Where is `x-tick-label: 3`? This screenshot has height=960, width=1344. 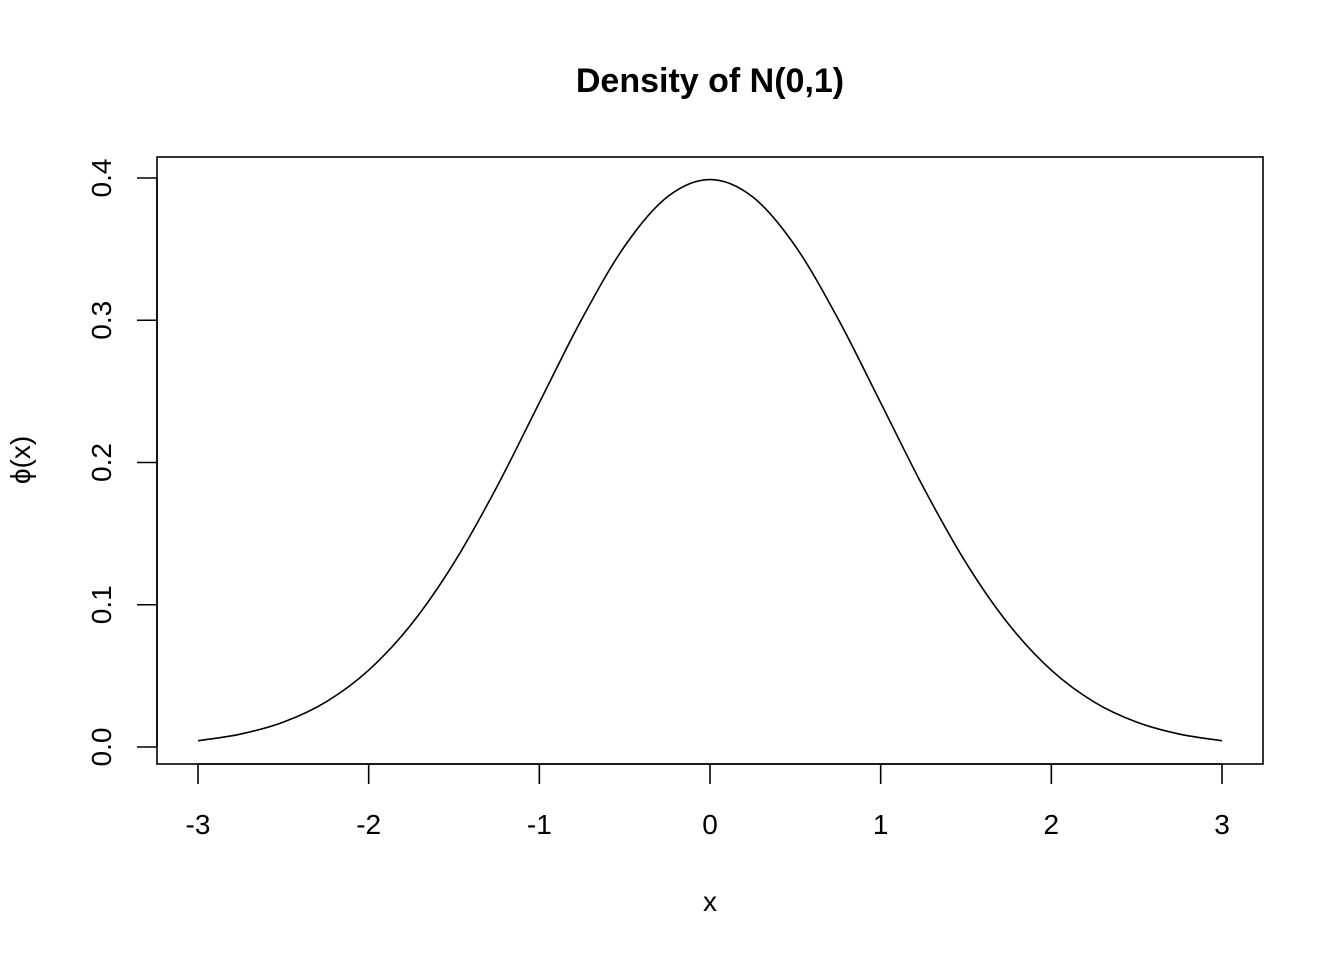 x-tick-label: 3 is located at coordinates (1222, 824).